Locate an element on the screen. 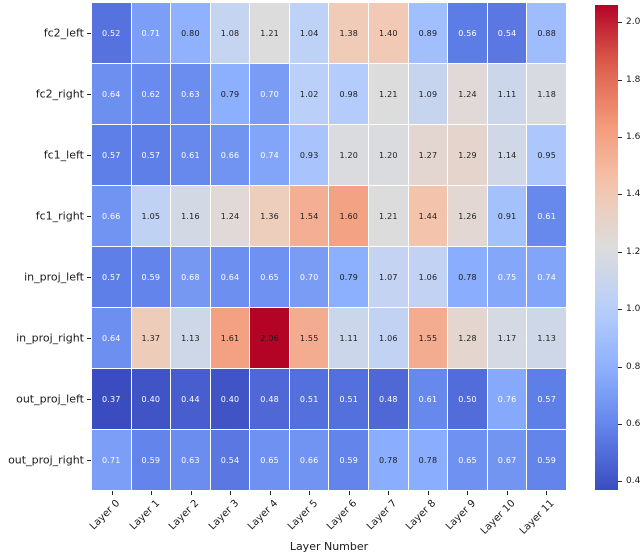  heatmap-cell: 1.54 is located at coordinates (309, 216).